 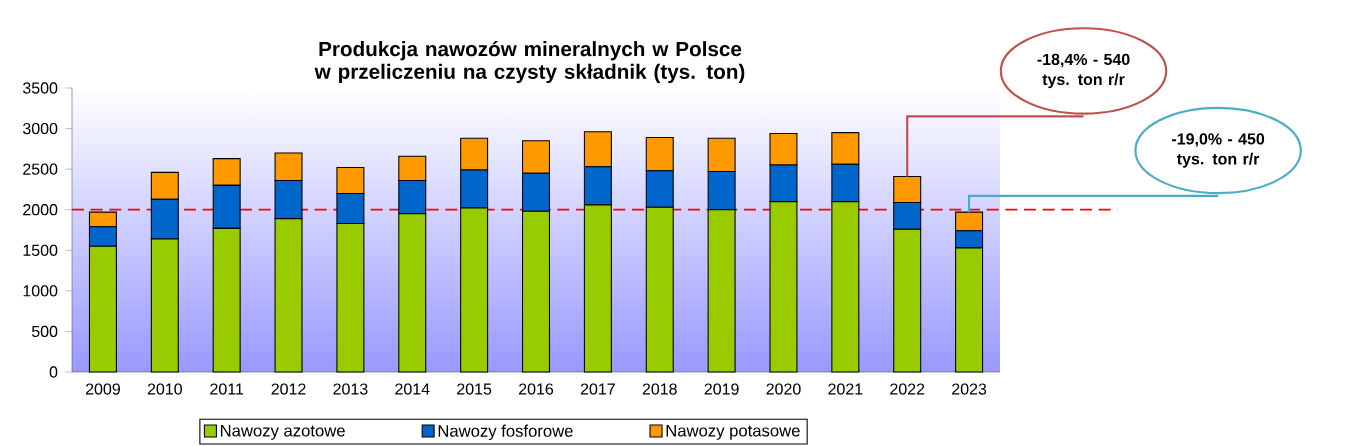 I want to click on x-tick-label: 2018, so click(x=659, y=389).